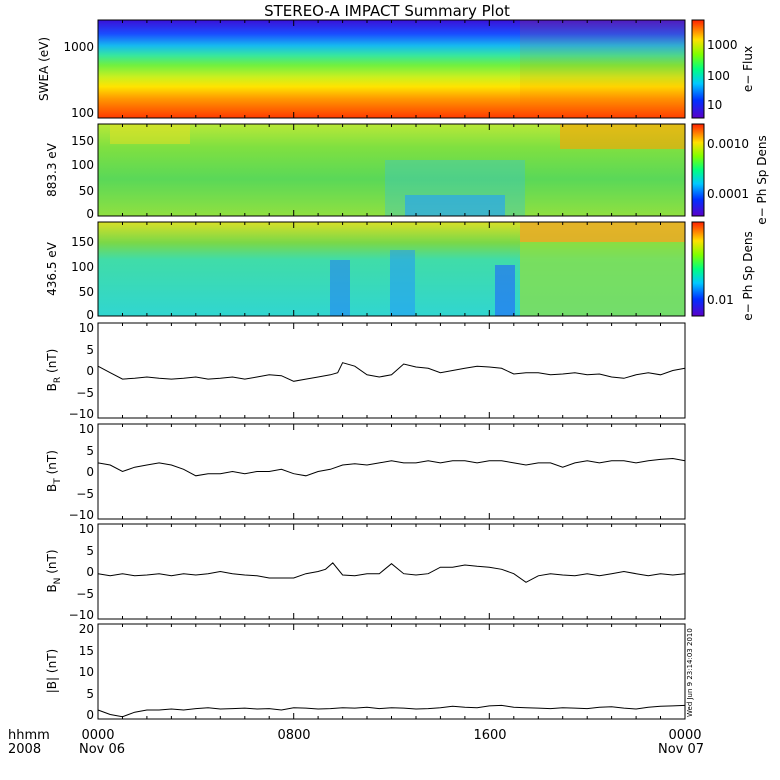 This screenshot has height=780, width=780. What do you see at coordinates (52, 169) in the screenshot?
I see `ylabel-883: 883.3 eV` at bounding box center [52, 169].